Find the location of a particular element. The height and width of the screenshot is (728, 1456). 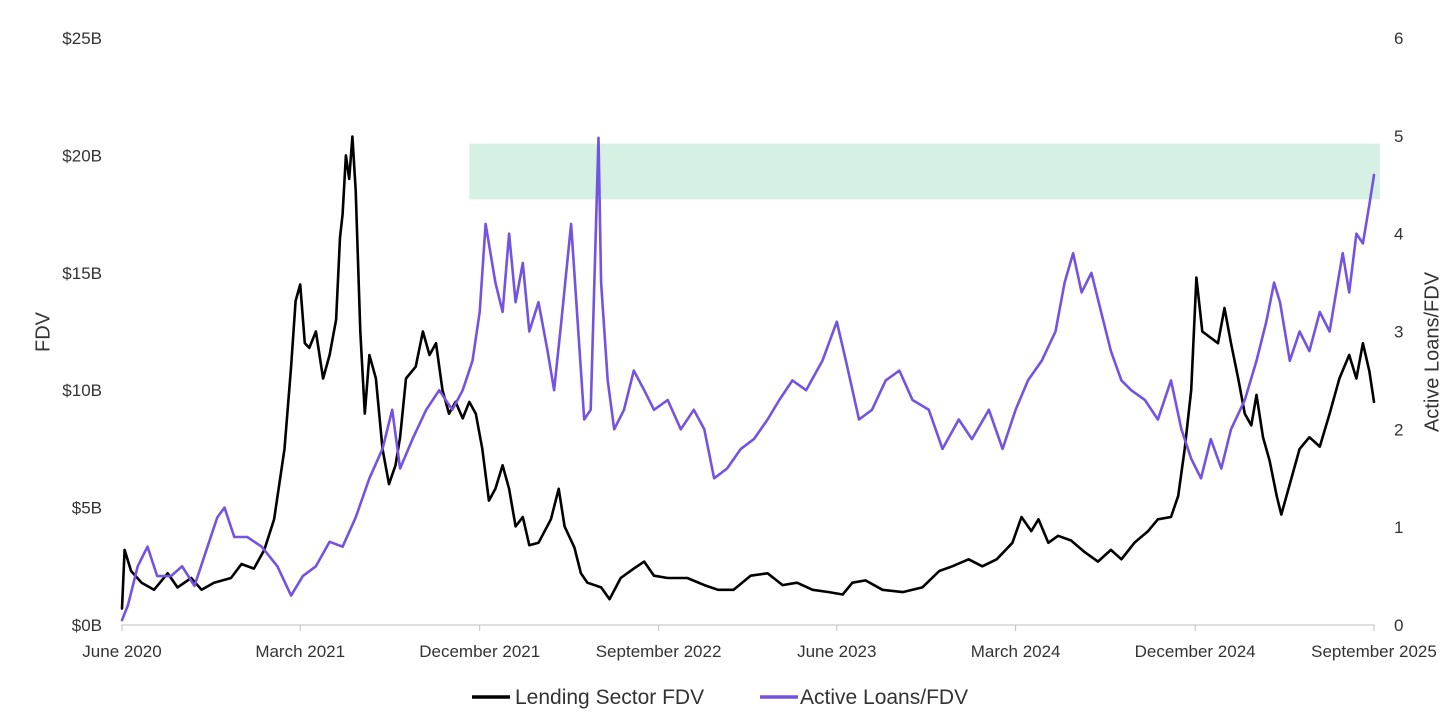

x-tick-label: September 2022 is located at coordinates (659, 651).